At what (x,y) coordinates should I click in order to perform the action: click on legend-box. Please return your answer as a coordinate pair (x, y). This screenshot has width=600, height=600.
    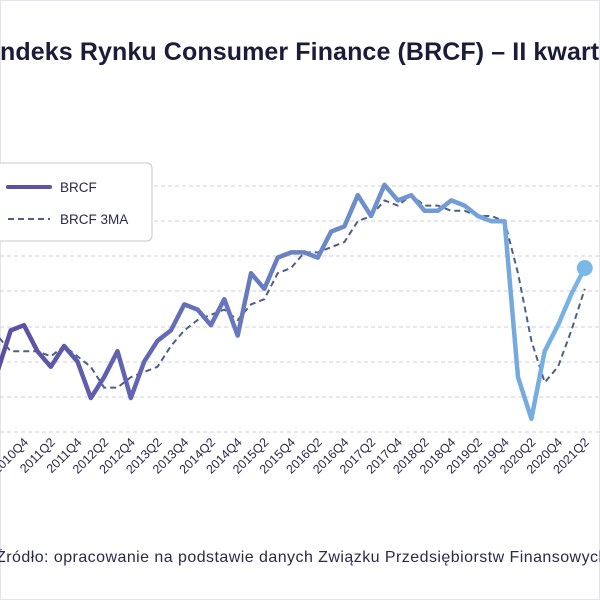
    Looking at the image, I should click on (76, 202).